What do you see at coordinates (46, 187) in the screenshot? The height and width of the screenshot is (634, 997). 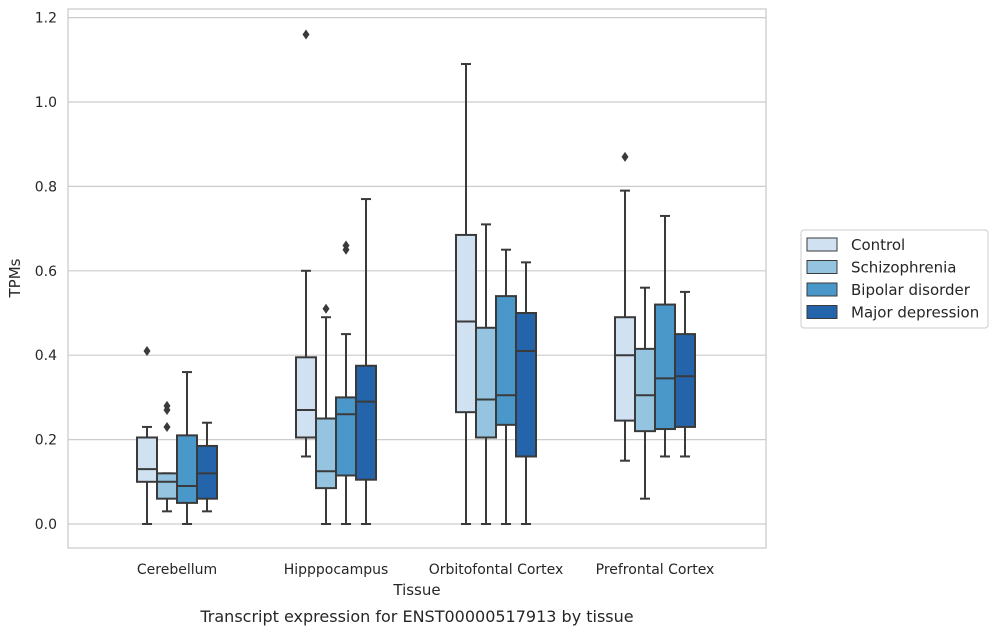 I see `y-tick-label: 0.8` at bounding box center [46, 187].